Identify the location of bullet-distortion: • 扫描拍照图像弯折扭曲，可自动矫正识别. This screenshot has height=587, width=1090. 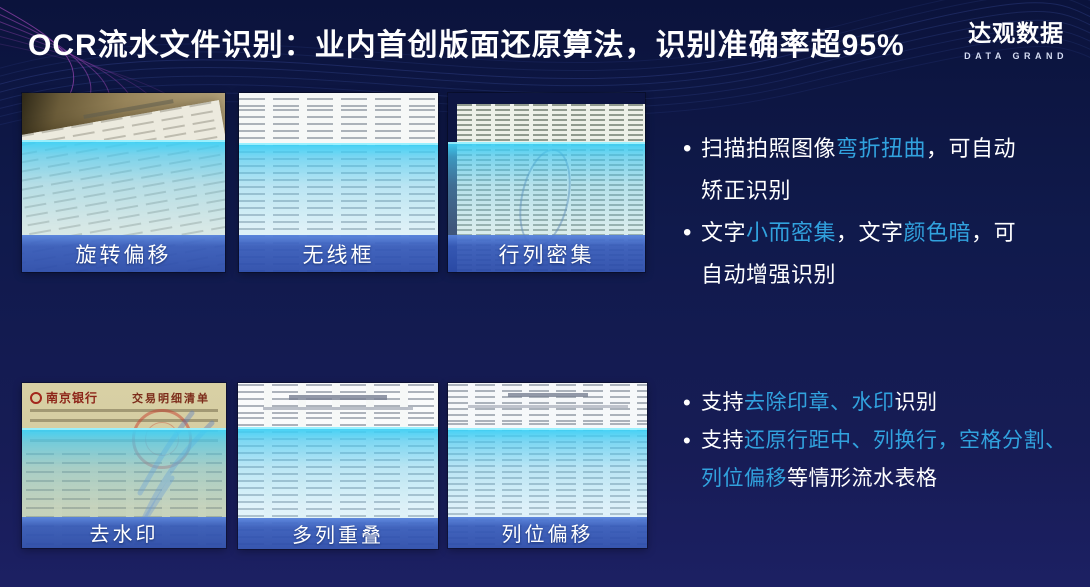
(874, 170).